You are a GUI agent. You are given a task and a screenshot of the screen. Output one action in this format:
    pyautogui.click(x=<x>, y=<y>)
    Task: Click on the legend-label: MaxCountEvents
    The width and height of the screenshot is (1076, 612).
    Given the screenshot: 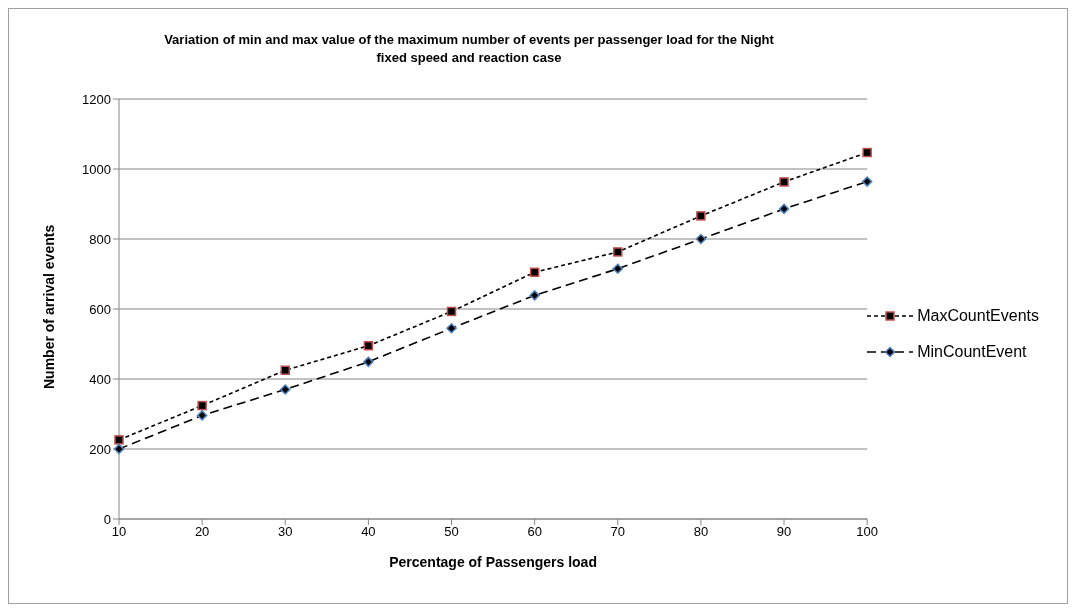 What is the action you would take?
    pyautogui.click(x=978, y=316)
    